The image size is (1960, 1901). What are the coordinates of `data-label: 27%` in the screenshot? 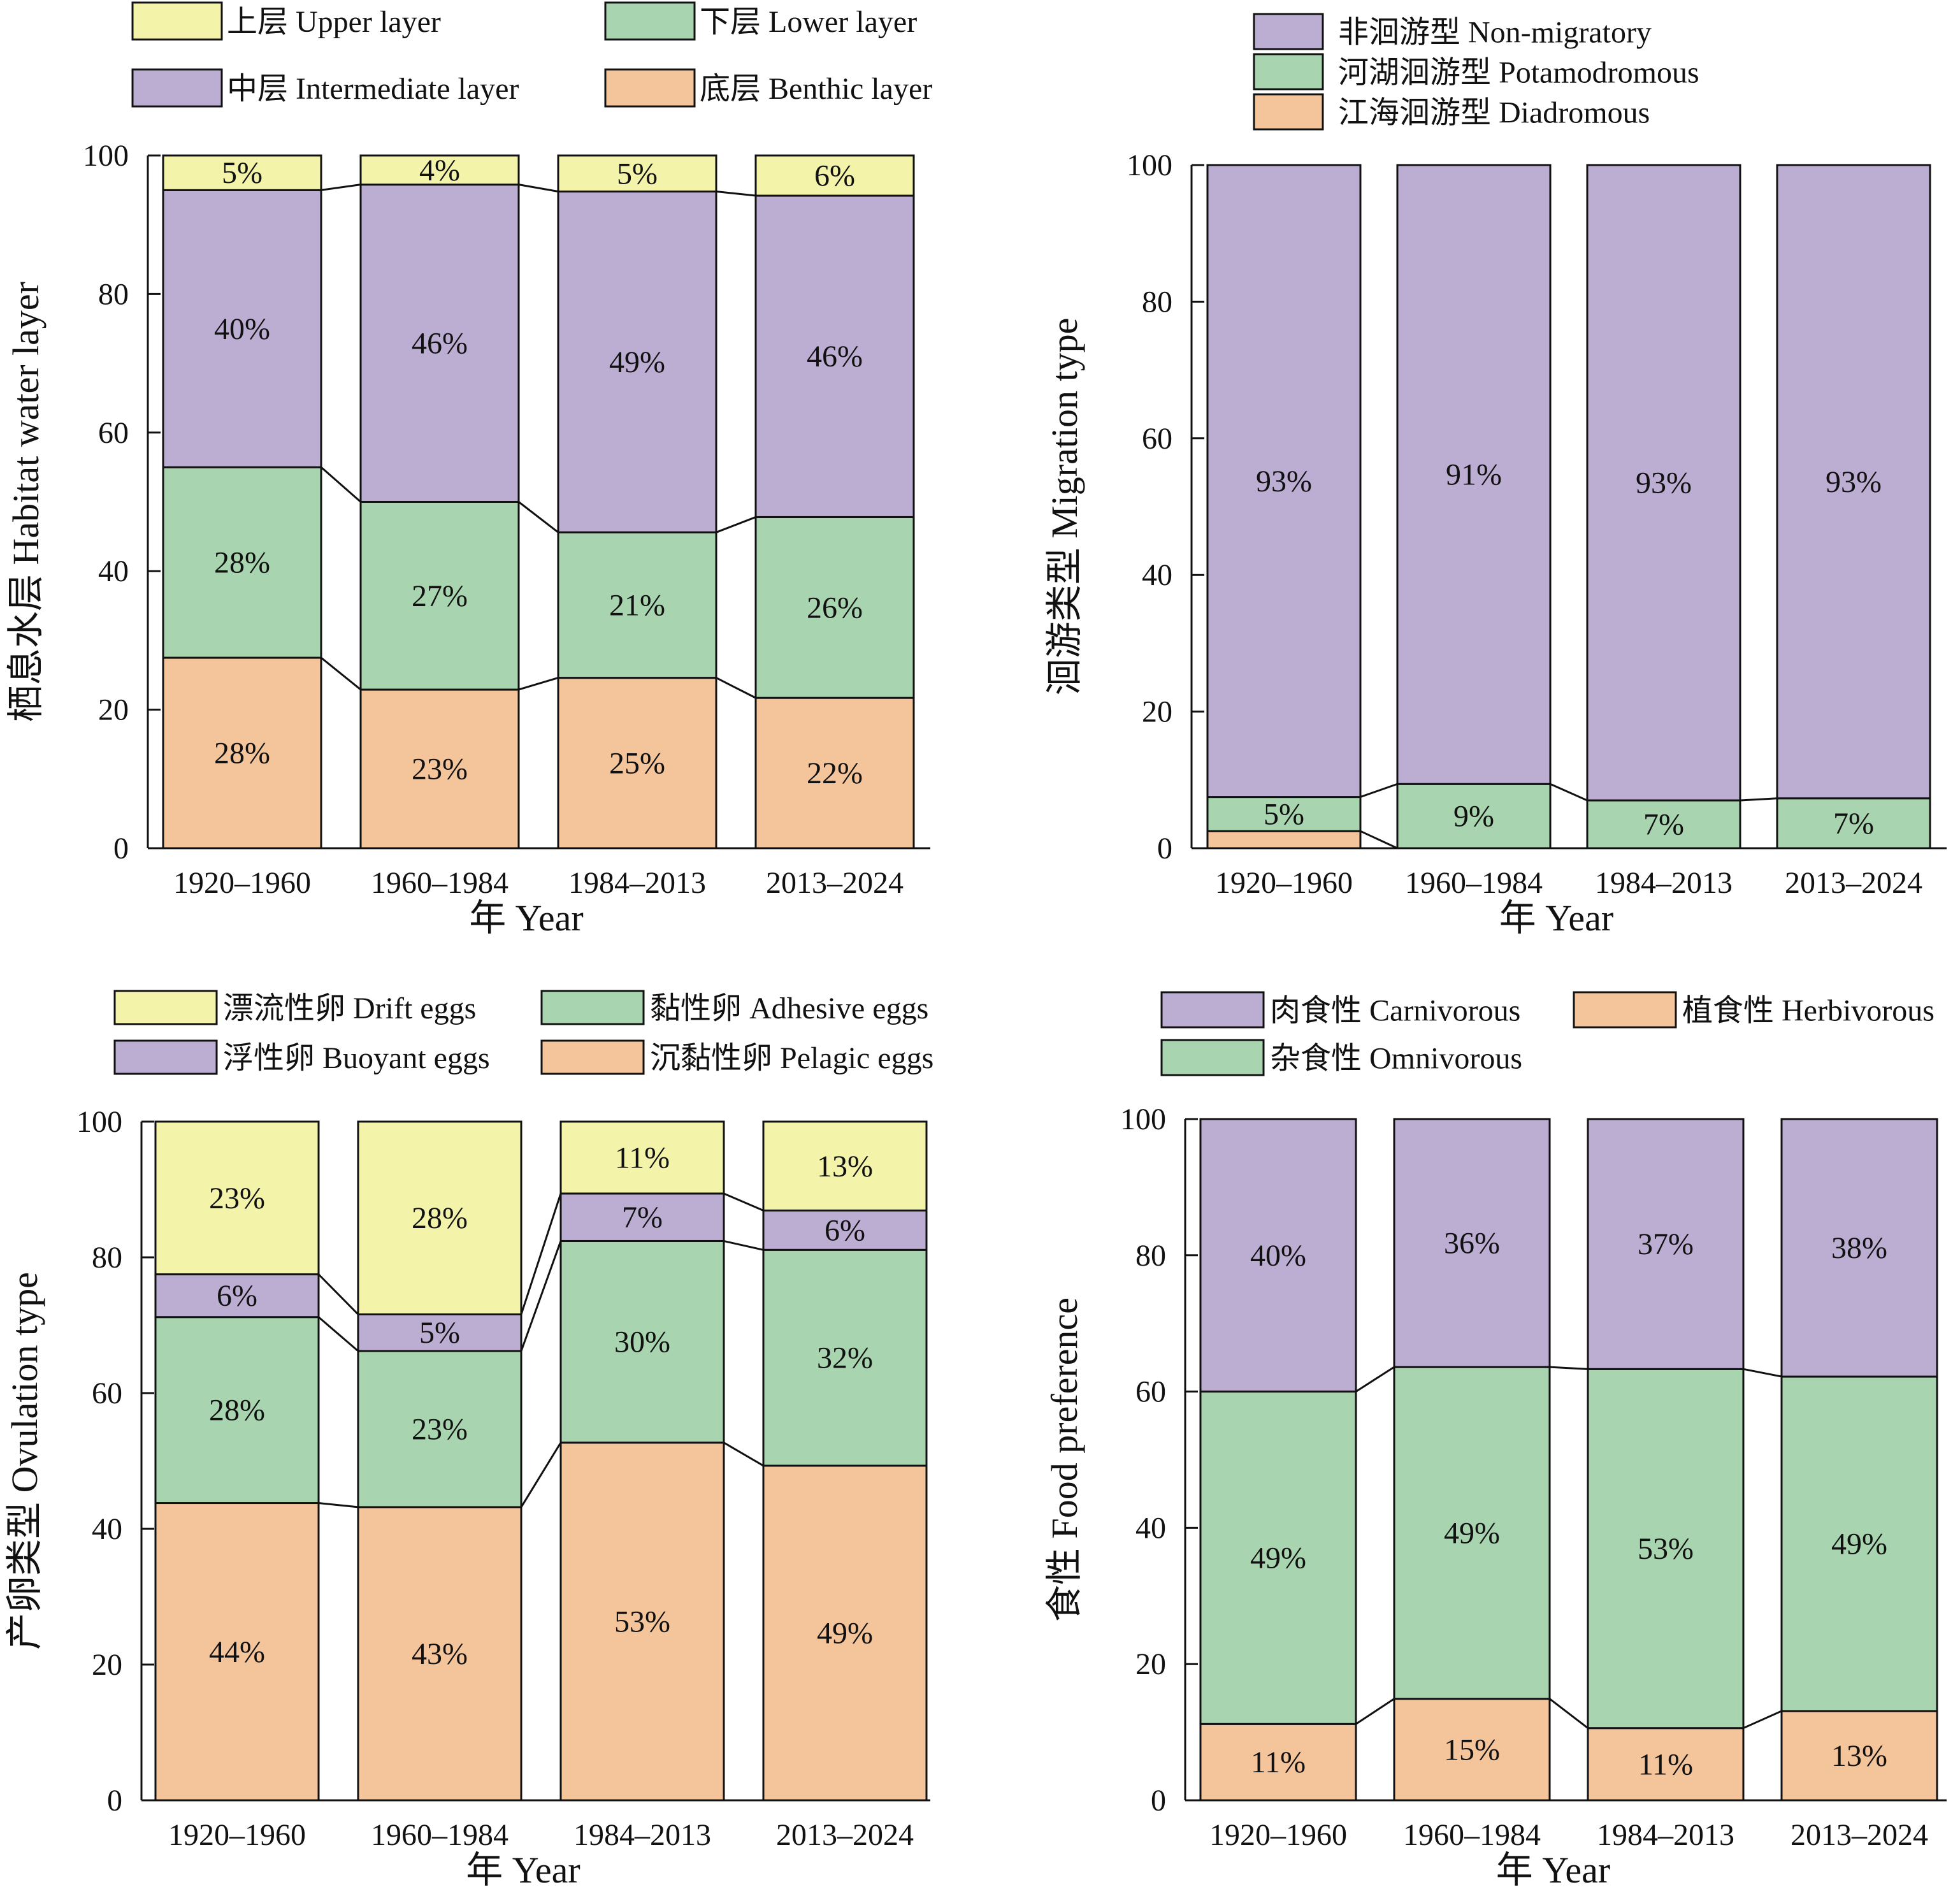 It's located at (440, 596).